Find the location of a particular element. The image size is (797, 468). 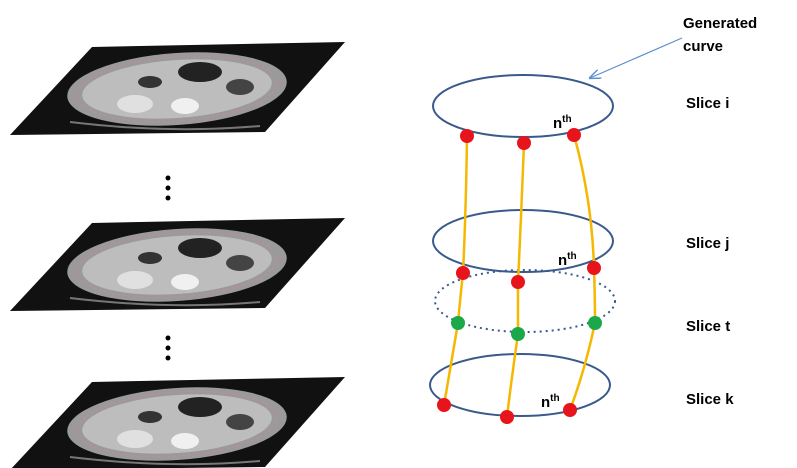

arrow is located at coordinates (636, 57).